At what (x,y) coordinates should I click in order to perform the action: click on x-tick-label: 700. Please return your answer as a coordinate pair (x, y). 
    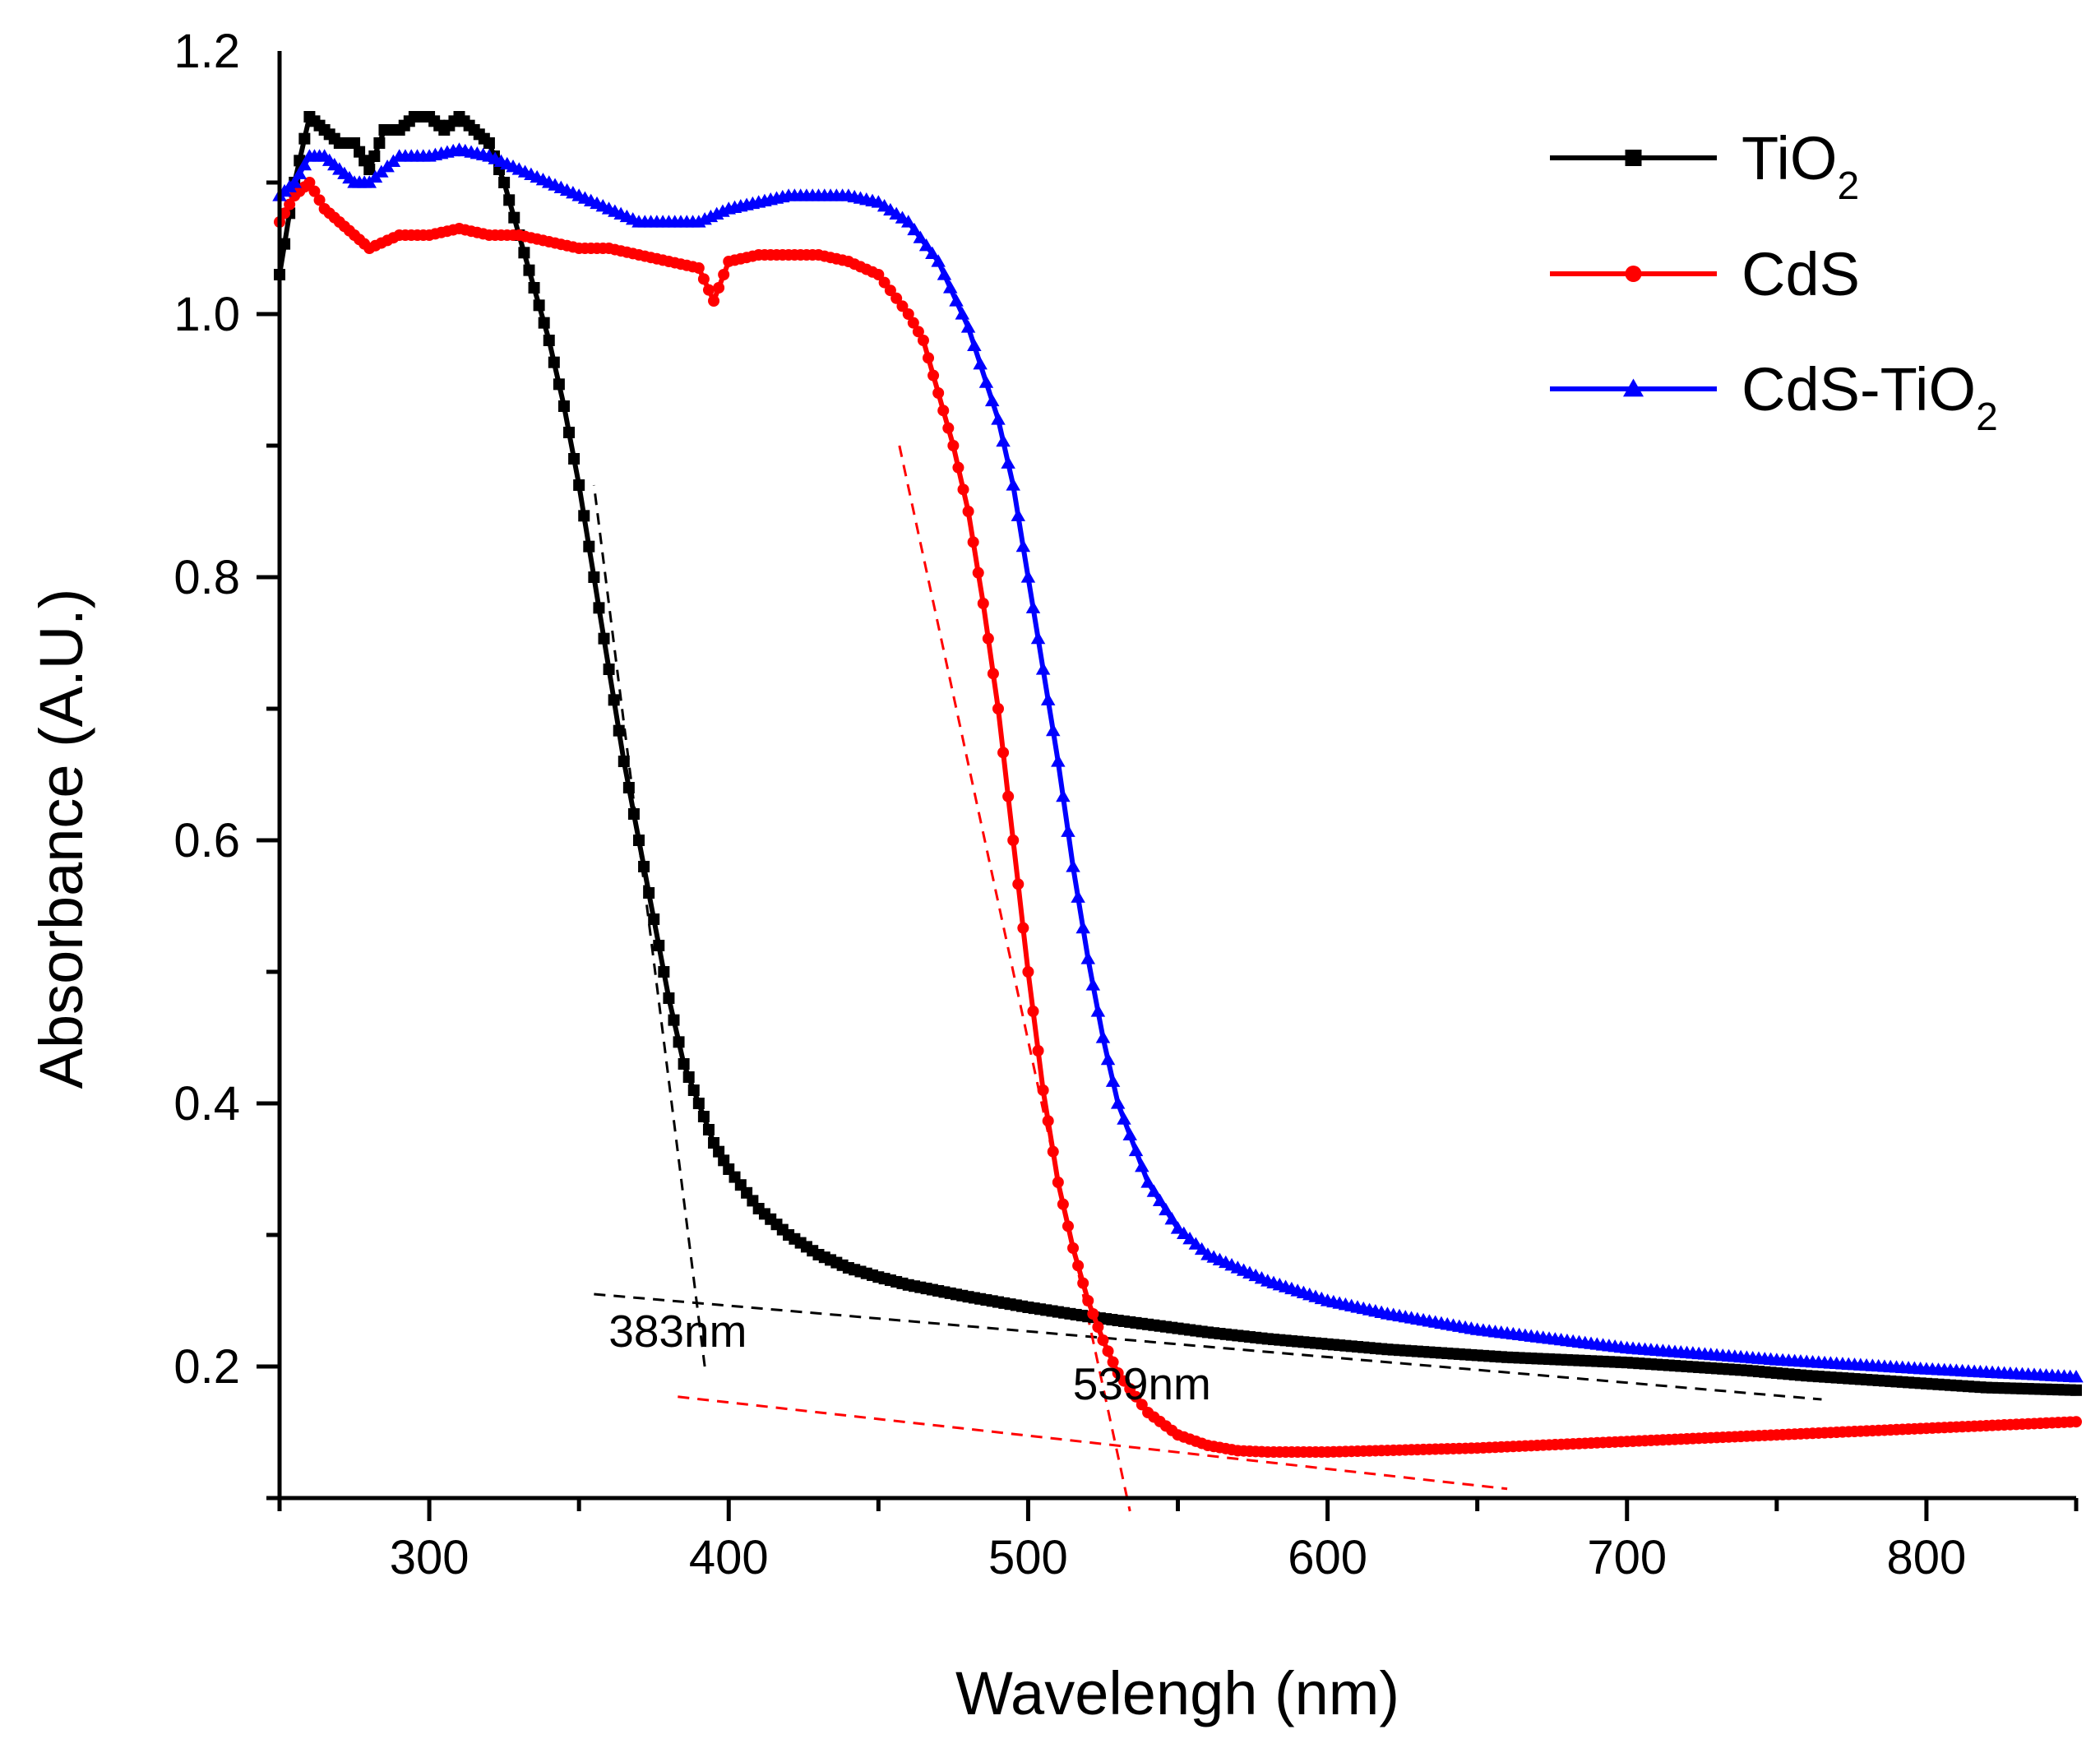
    Looking at the image, I should click on (1627, 1557).